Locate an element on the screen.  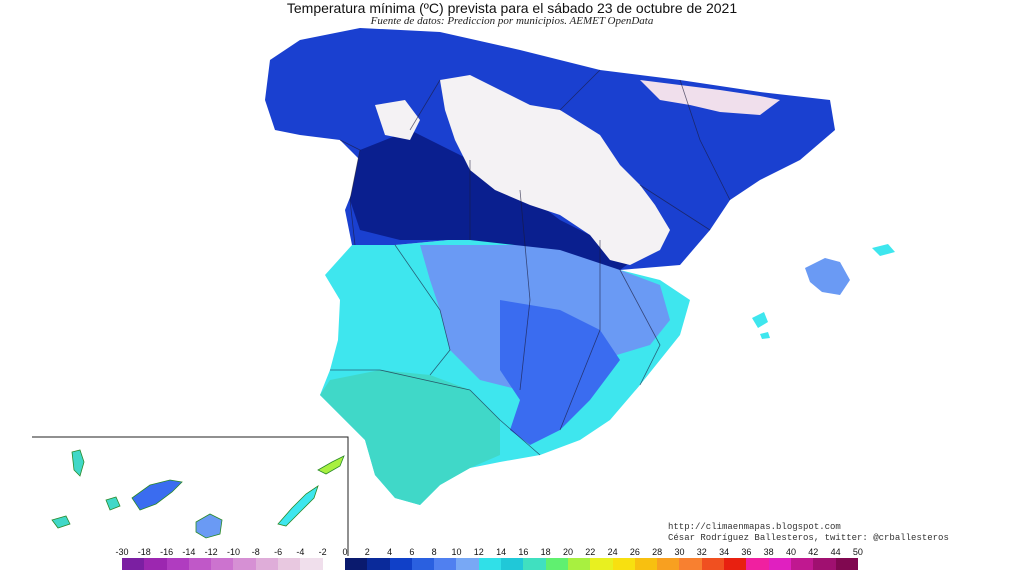
fuerteventura-island is located at coordinates (298, 506).